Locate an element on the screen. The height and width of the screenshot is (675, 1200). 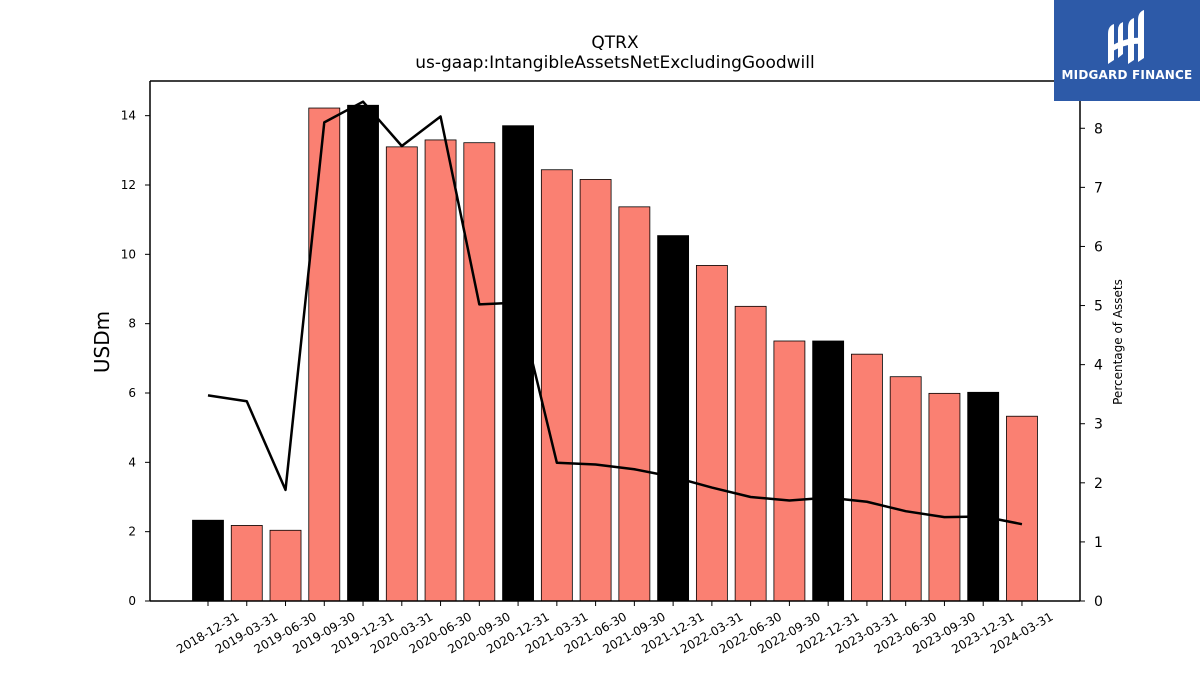
y2-tick-label: 2 is located at coordinates (1098, 484).